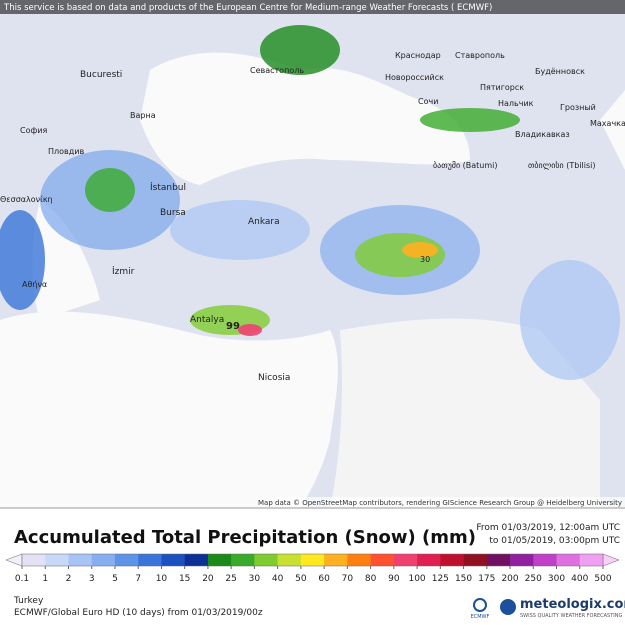 The width and height of the screenshot is (625, 625). Describe the element at coordinates (548, 528) in the screenshot. I see `date-from: From 01/03/2019, 12:00am UTC` at that location.